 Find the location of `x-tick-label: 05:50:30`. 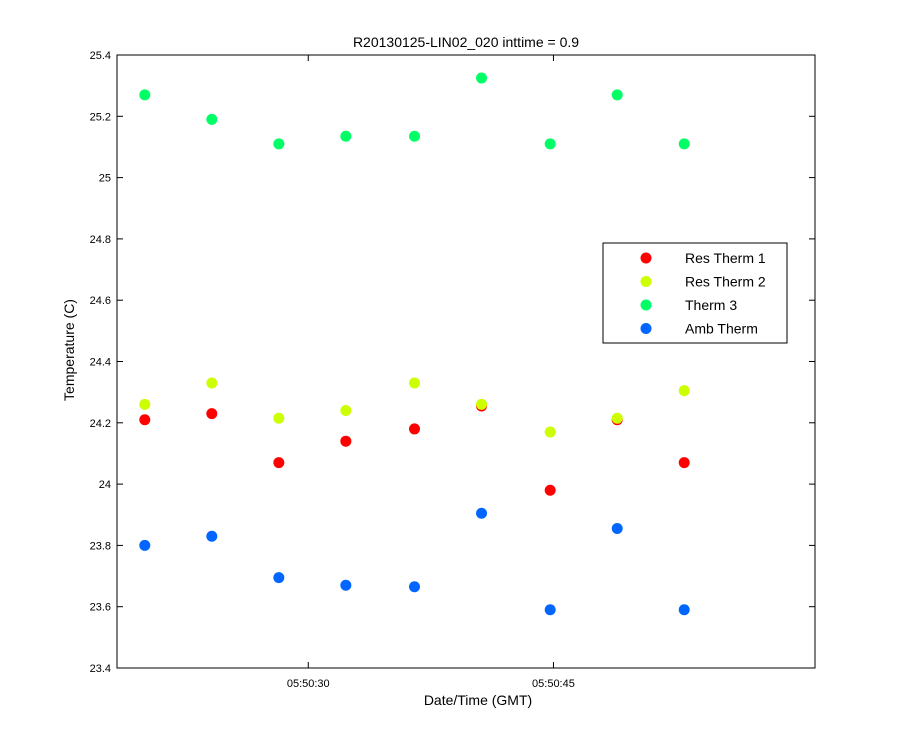

x-tick-label: 05:50:30 is located at coordinates (308, 684).